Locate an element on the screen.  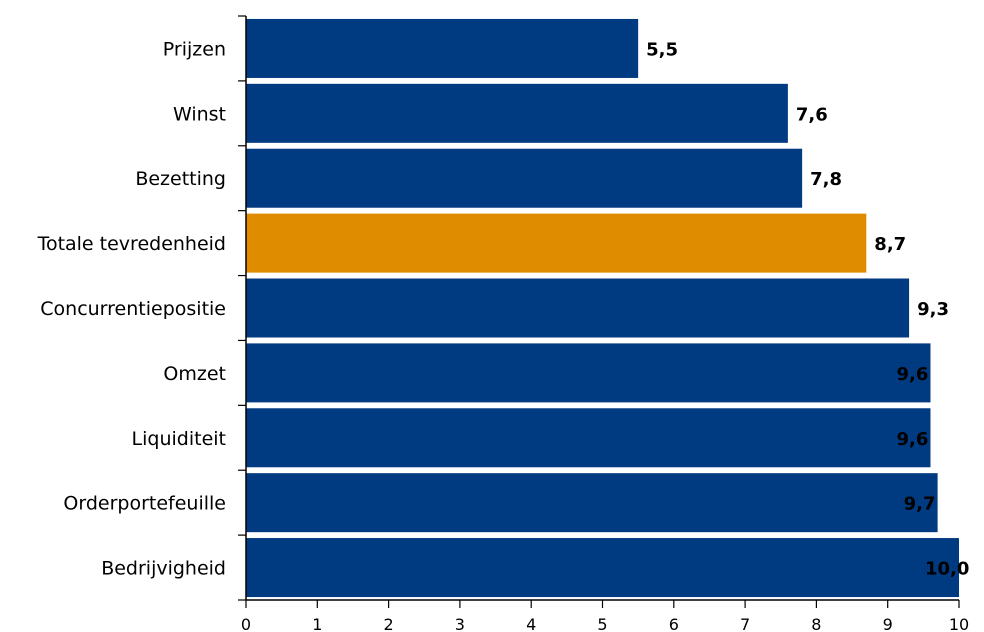
data-label: 8,7 is located at coordinates (890, 244).